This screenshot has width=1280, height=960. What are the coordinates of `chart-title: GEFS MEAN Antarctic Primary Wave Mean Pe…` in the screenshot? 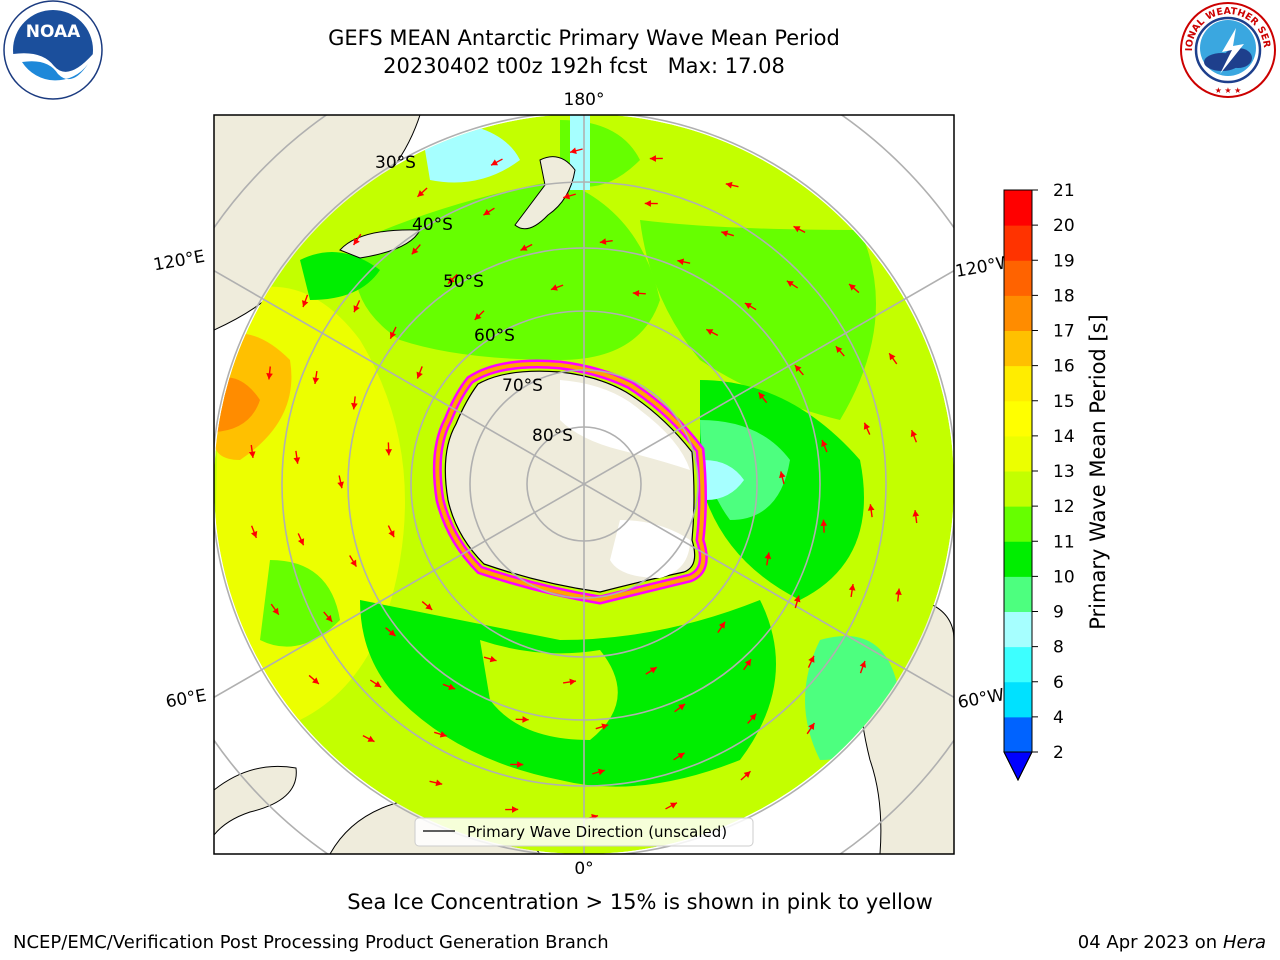 It's located at (584, 38).